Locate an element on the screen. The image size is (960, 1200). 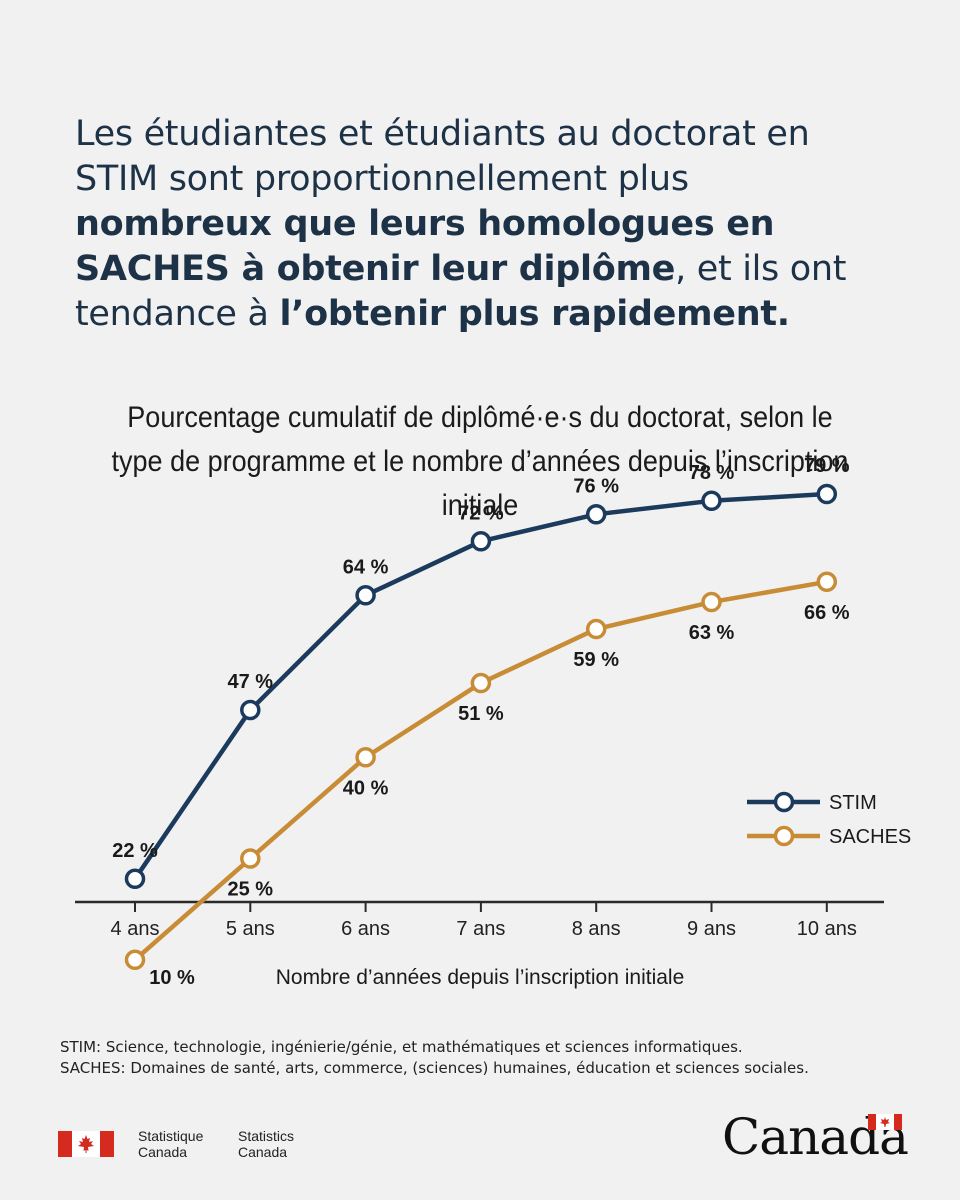
statcan-signature: Statistique Canada Statistics Canada is located at coordinates (183, 1144).